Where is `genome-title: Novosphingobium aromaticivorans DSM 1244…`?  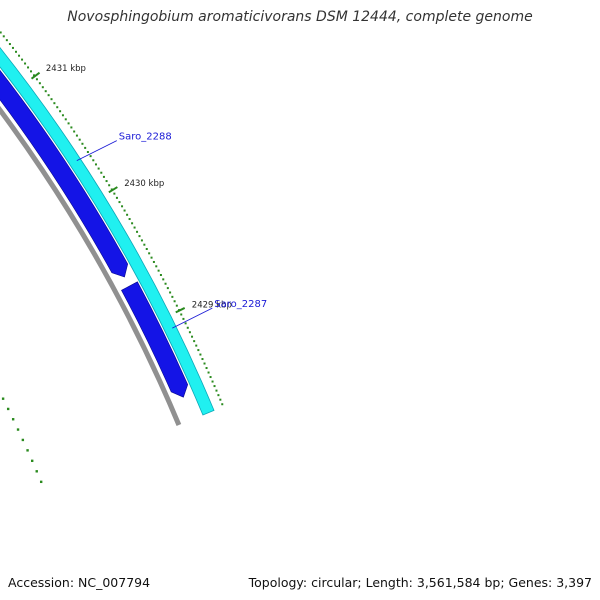
genome-title: Novosphingobium aromaticivorans DSM 1244… is located at coordinates (300, 17).